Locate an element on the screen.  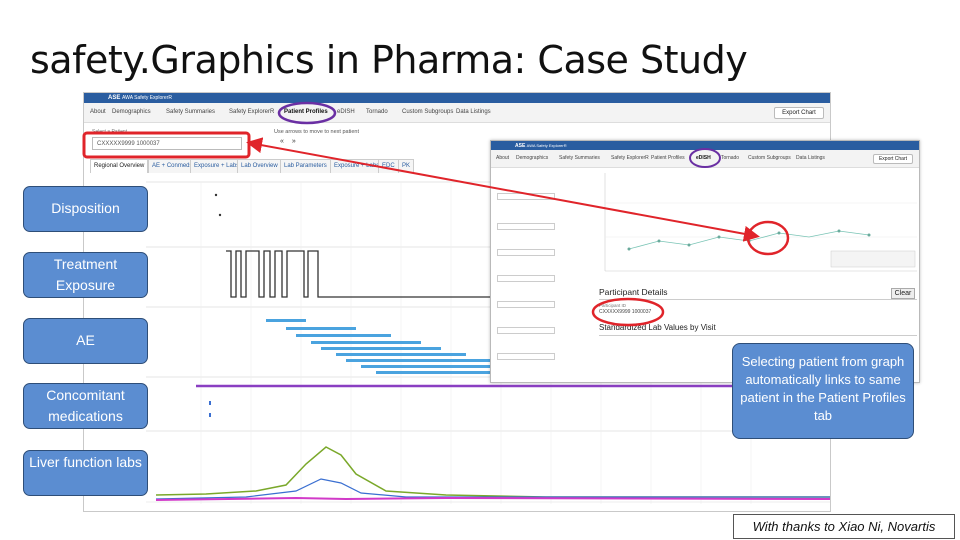
export-chart-button: Export Chart is located at coordinates (799, 113).